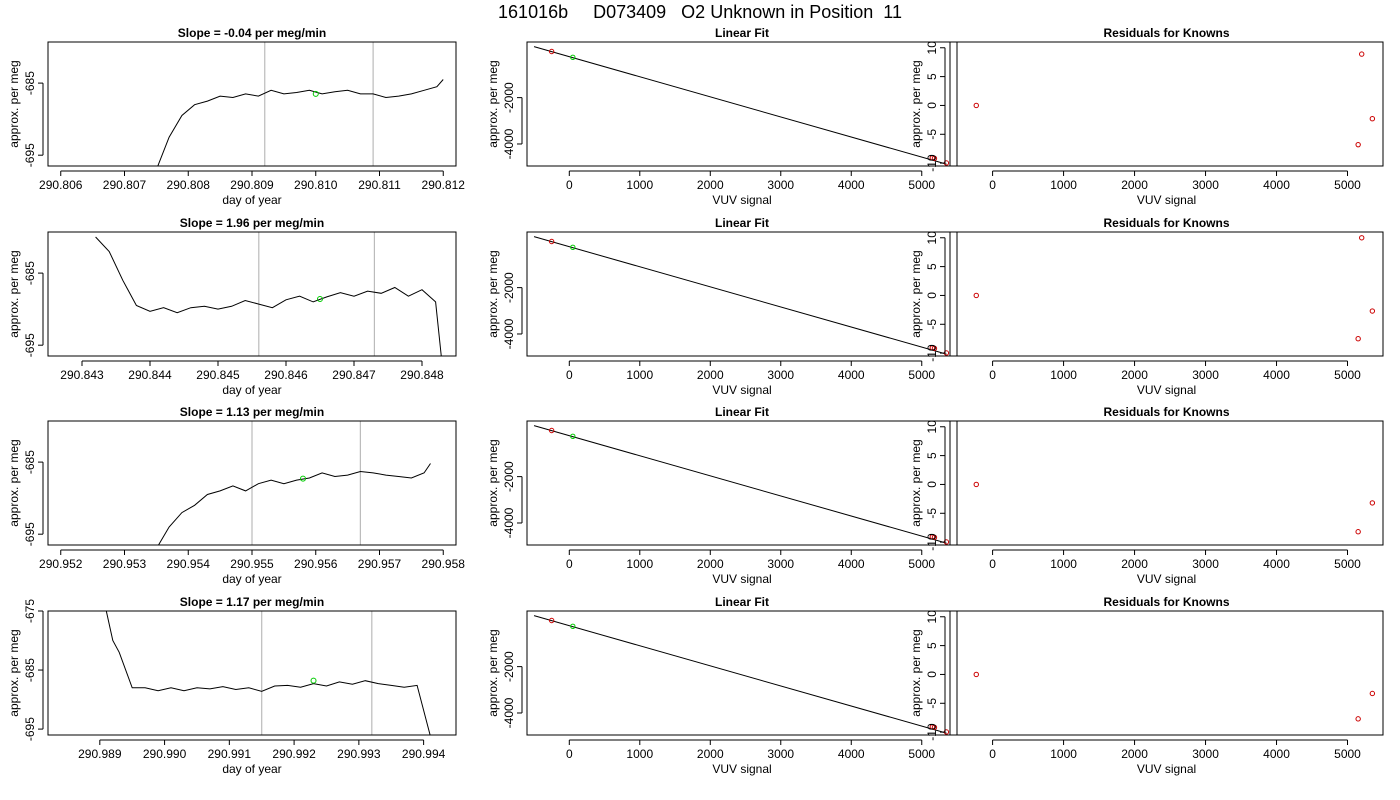  Describe the element at coordinates (380, 564) in the screenshot. I see `x-tick-label: 290.957` at that location.